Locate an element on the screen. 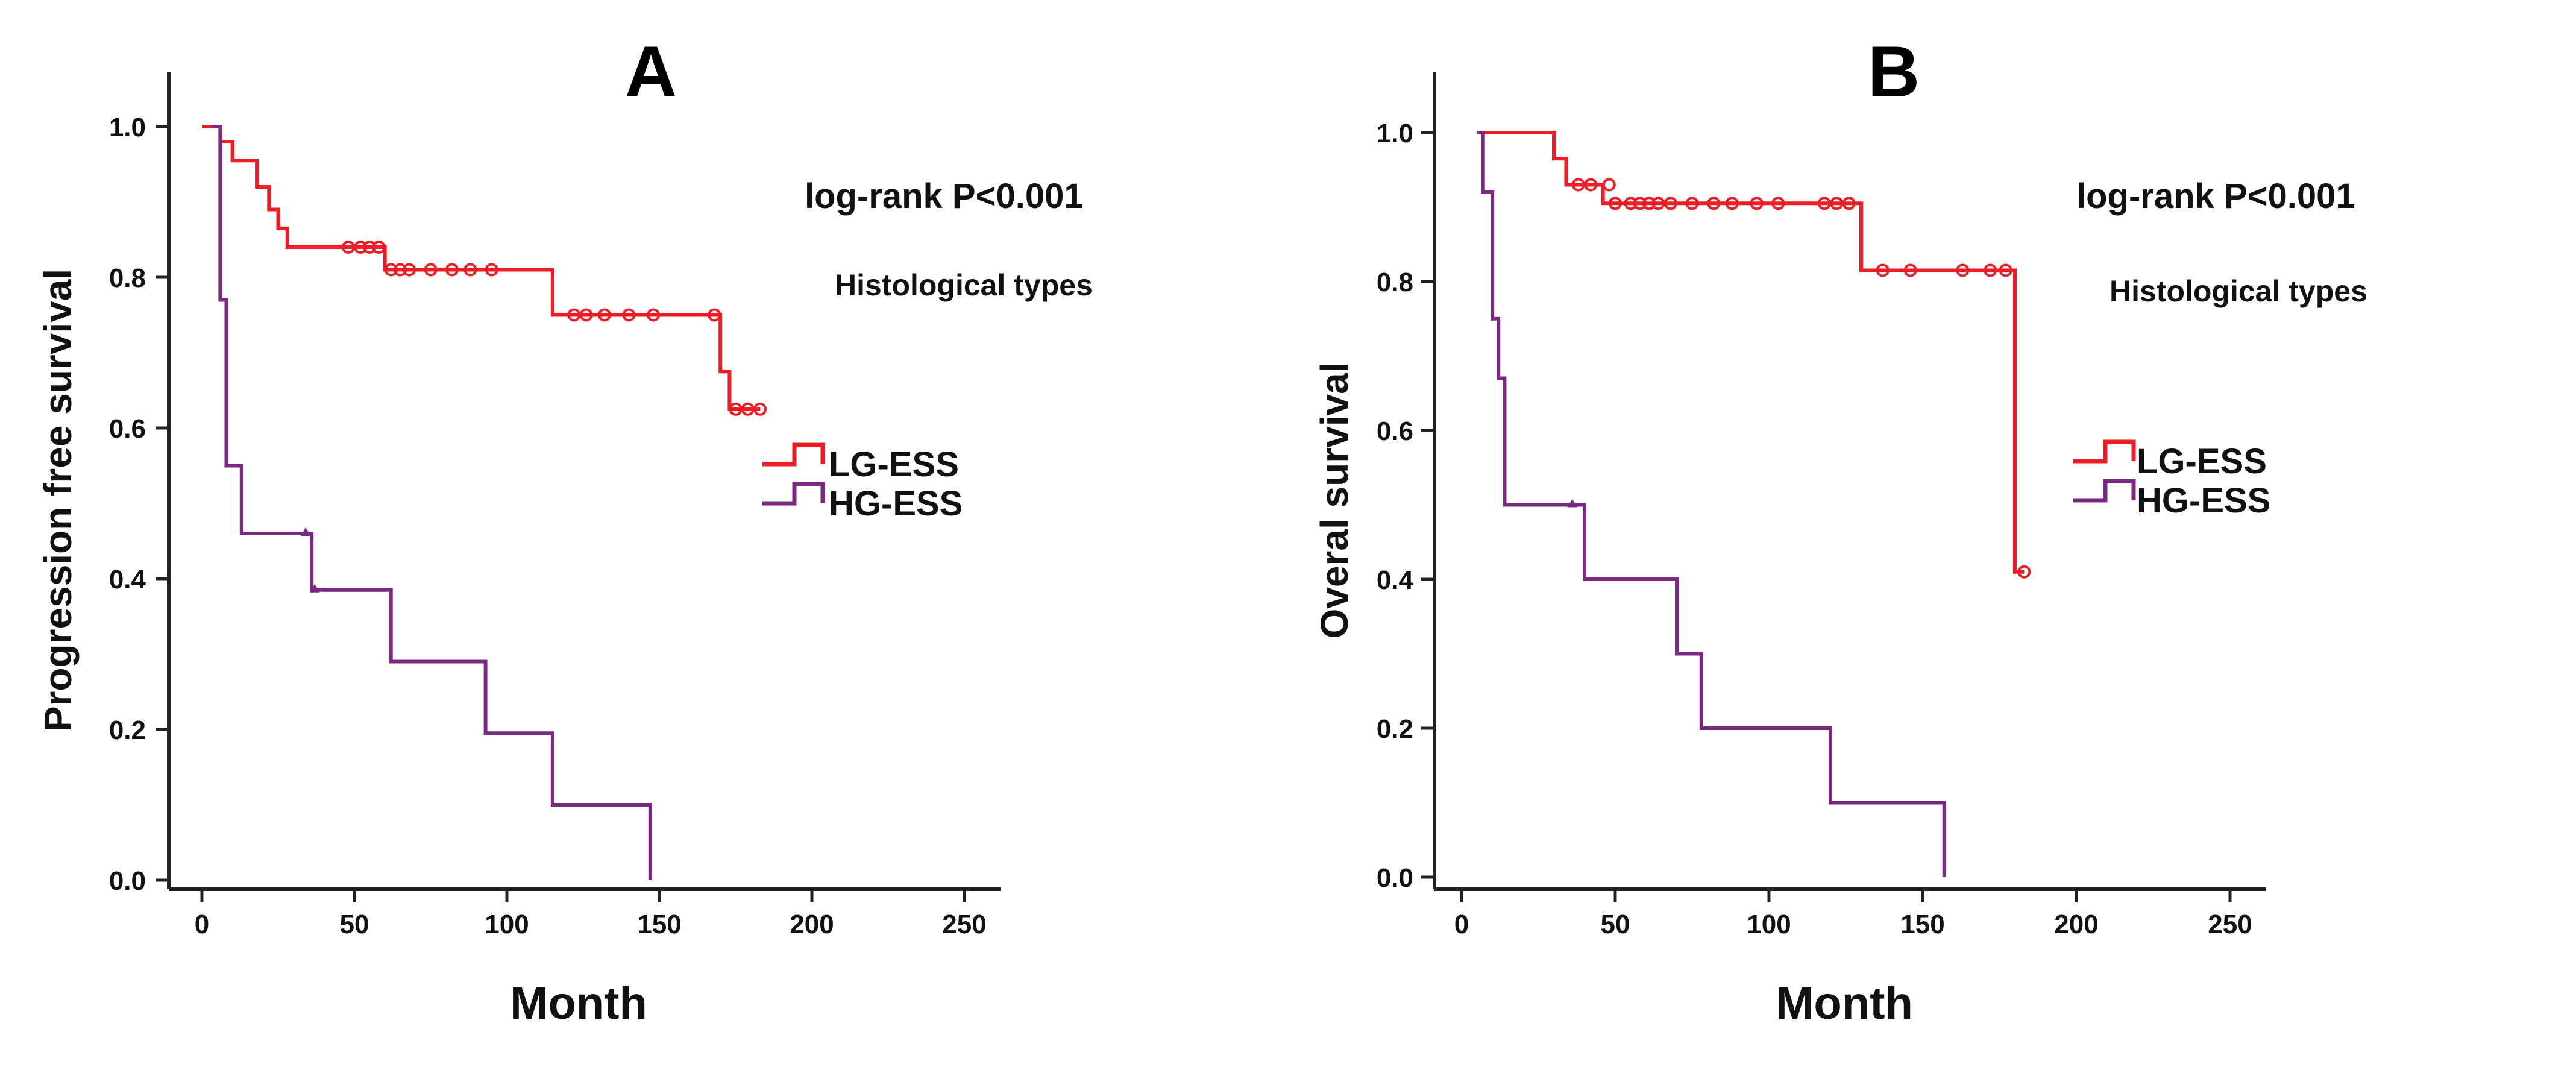  x-tick-label-b-0: 0 is located at coordinates (1461, 925).